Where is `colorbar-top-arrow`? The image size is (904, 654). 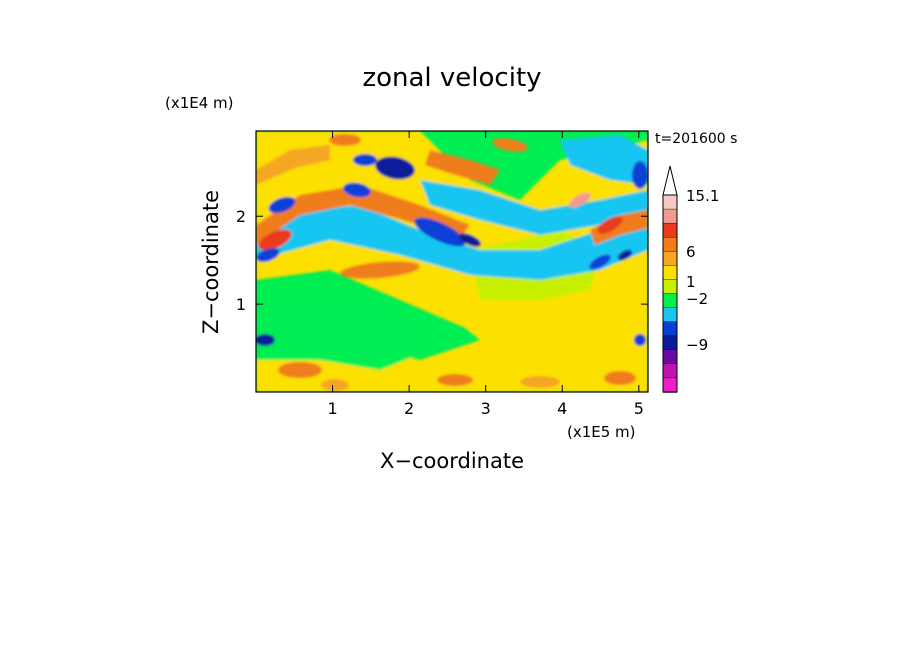 colorbar-top-arrow is located at coordinates (670, 180).